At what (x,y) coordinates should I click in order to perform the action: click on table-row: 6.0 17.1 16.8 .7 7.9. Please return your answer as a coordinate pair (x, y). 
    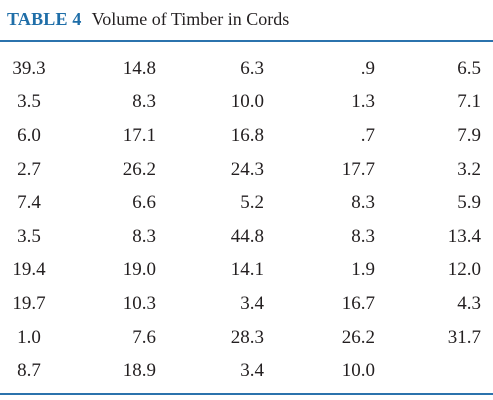
    Looking at the image, I should click on (246, 136).